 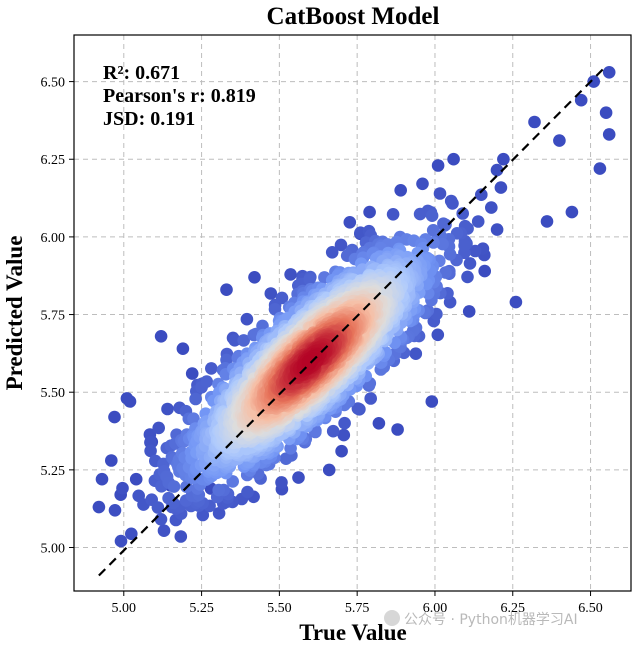 What do you see at coordinates (53, 471) in the screenshot?
I see `y-tick-label: 5.25` at bounding box center [53, 471].